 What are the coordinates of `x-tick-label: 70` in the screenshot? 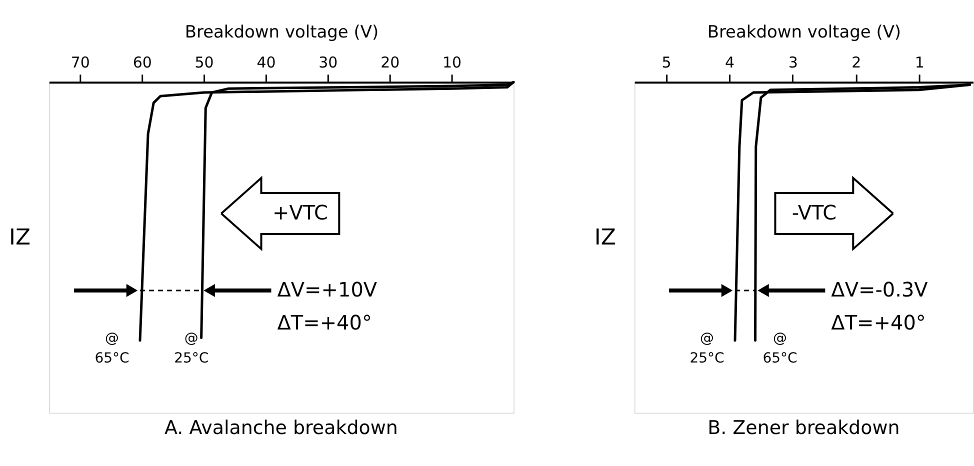 It's located at (80, 63).